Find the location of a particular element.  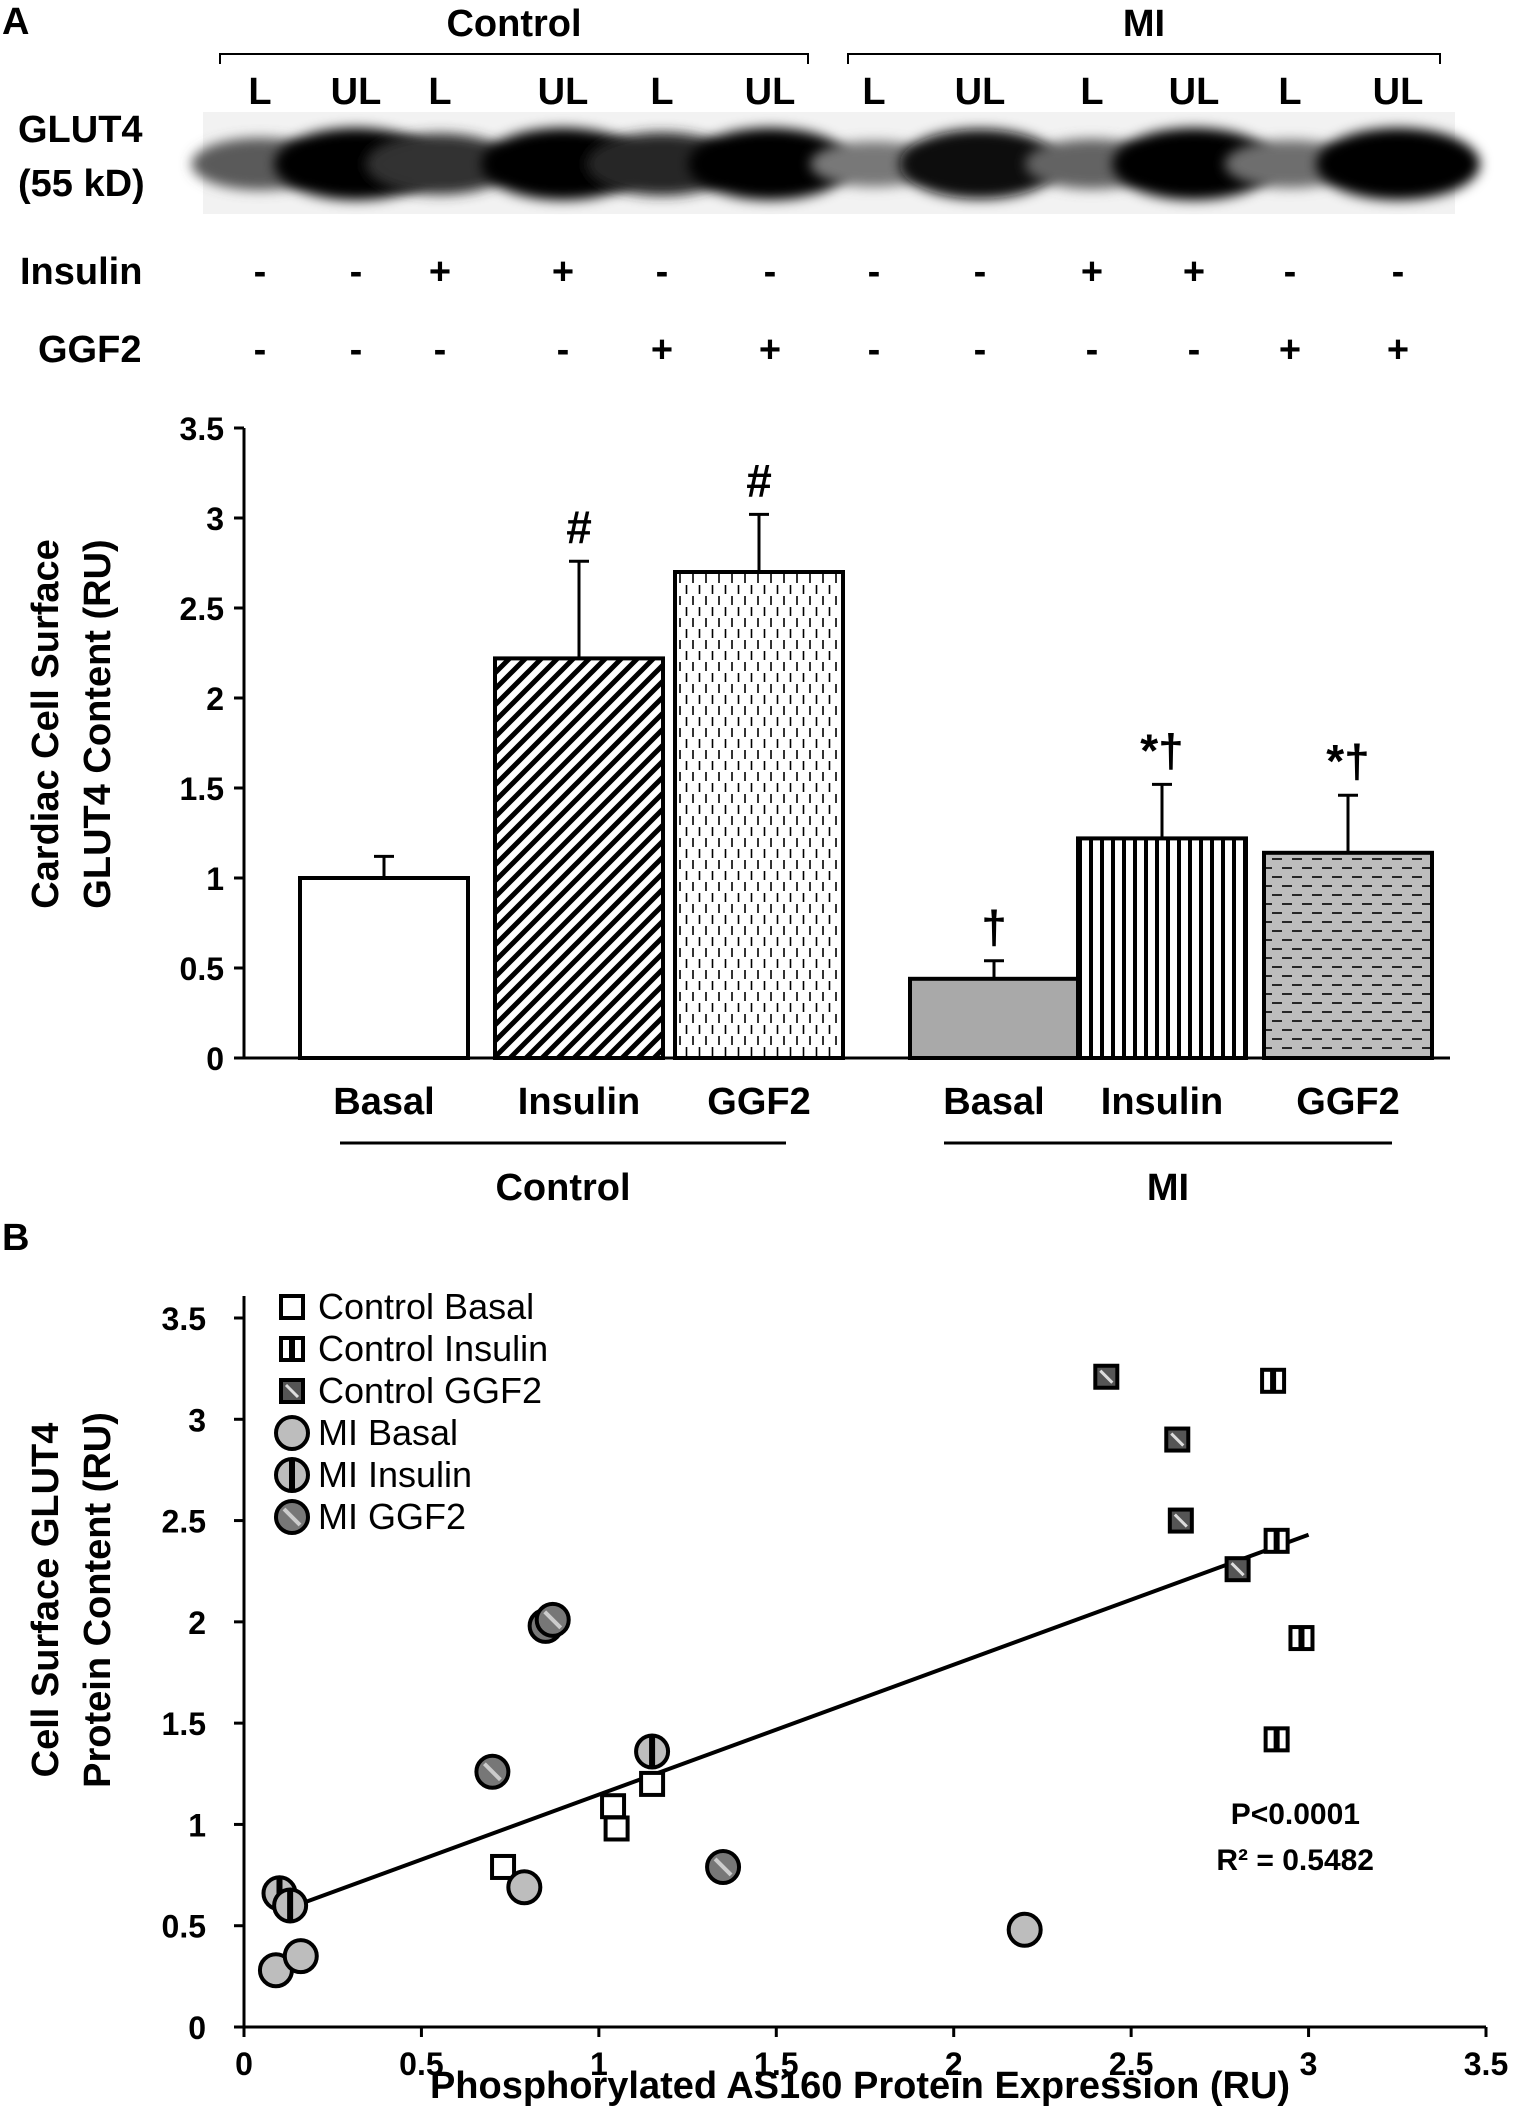

scatter-x-tick-label: 1.5 is located at coordinates (776, 2064).